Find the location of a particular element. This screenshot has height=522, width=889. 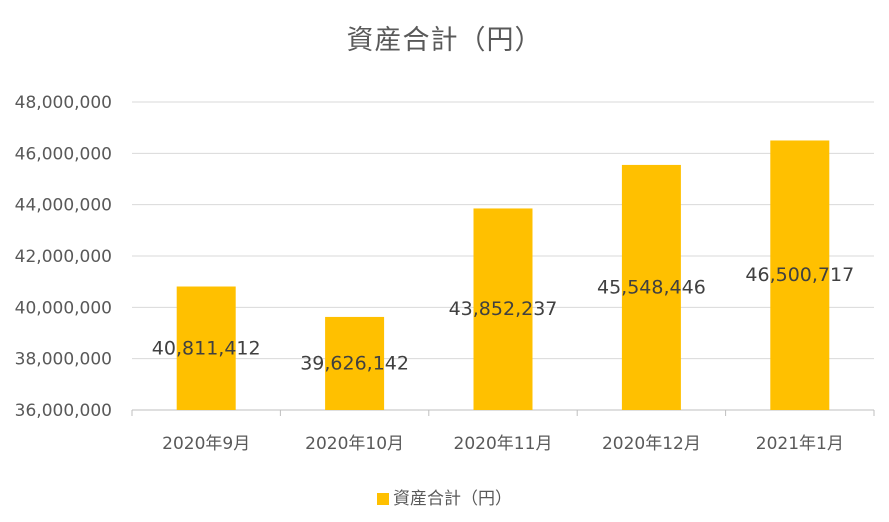

y-tick-label: 44,000,000 is located at coordinates (63, 206).